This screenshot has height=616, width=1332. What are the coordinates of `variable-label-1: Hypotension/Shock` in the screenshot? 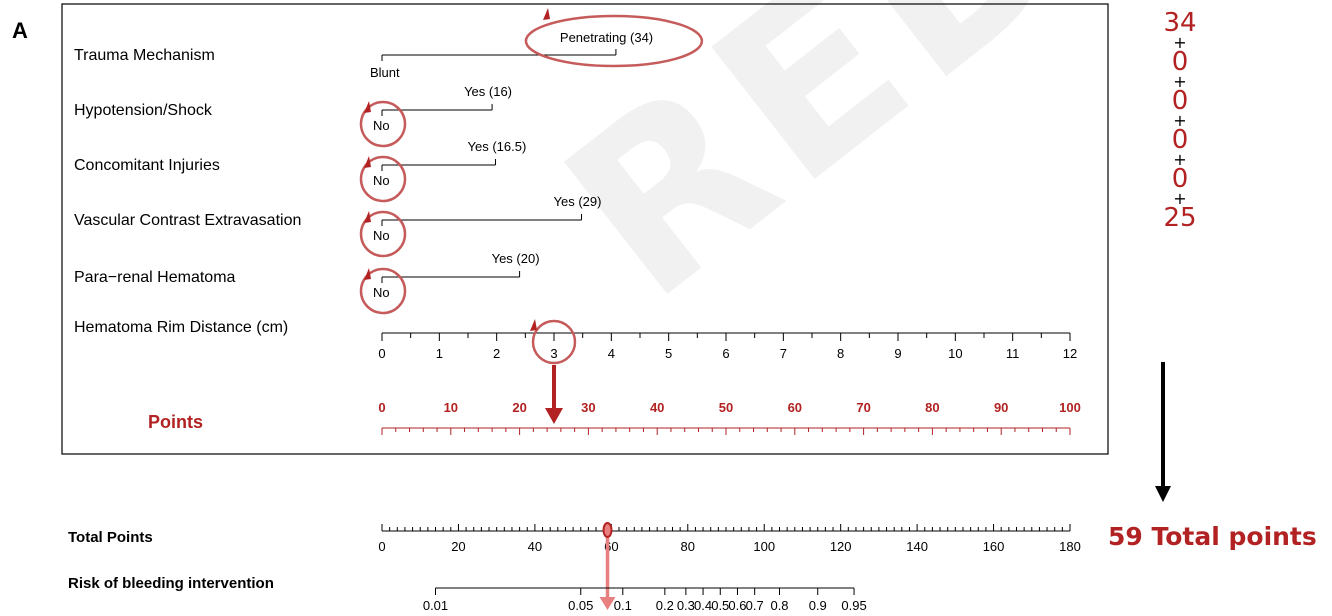 It's located at (143, 110).